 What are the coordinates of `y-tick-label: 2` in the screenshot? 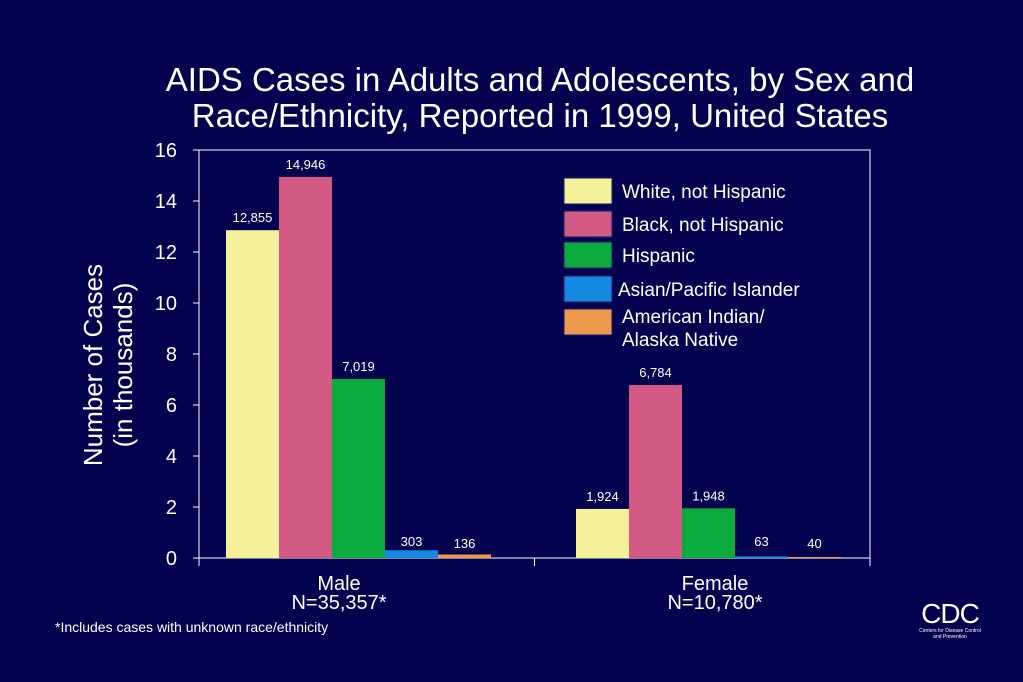 It's located at (171, 508).